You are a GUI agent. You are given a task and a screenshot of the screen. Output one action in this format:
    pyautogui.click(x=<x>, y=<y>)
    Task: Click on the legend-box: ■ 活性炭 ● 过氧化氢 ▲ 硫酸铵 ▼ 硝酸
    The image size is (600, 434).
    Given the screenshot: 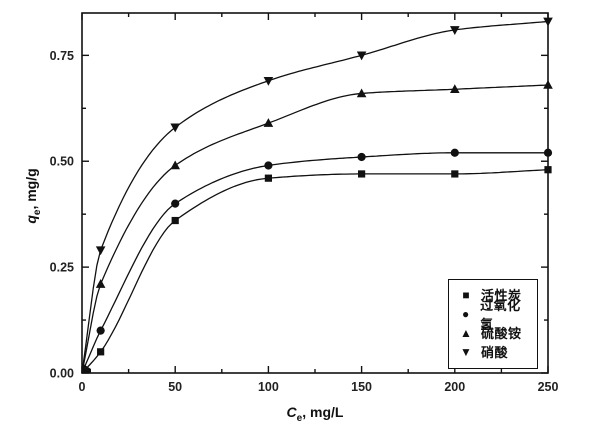 What is the action you would take?
    pyautogui.click(x=493, y=324)
    